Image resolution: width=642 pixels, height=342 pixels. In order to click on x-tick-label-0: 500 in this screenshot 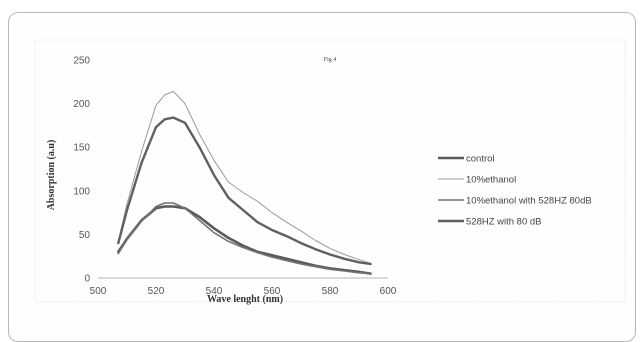, I will do `click(98, 291)`.